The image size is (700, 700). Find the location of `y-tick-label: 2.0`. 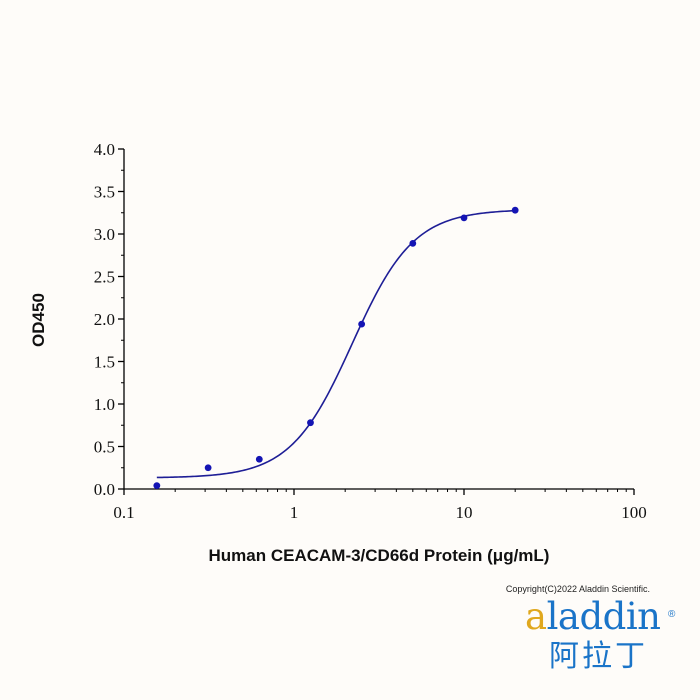

y-tick-label: 2.0 is located at coordinates (104, 319).